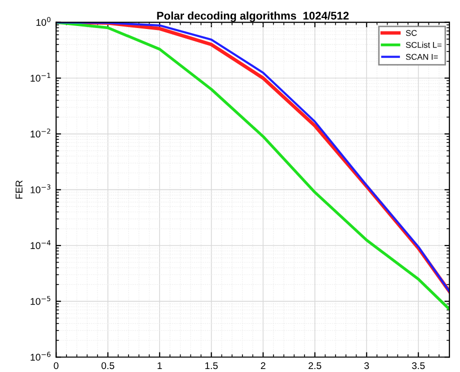 This screenshot has height=372, width=460. I want to click on x-tick-label: 0, so click(56, 366).